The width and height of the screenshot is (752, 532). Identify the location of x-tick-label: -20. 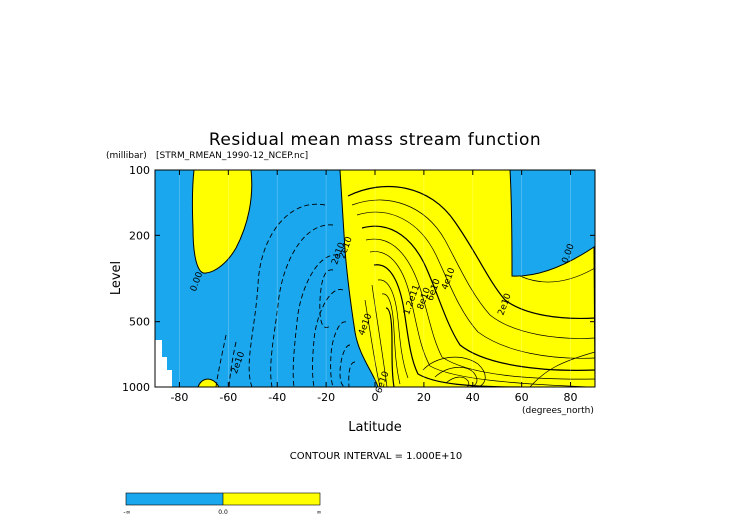
(326, 397).